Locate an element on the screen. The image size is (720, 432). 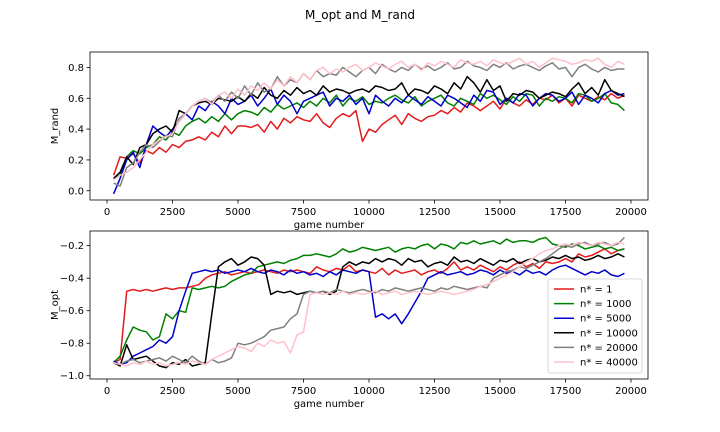
figure-title: M_opt and M_rand is located at coordinates (360, 15).